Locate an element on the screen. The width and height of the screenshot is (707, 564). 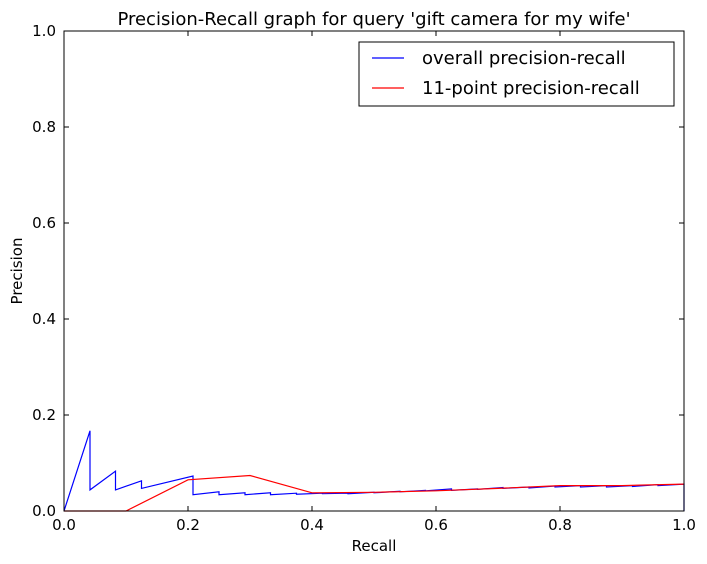
legend-label-1: 11-point precision-recall is located at coordinates (531, 88).